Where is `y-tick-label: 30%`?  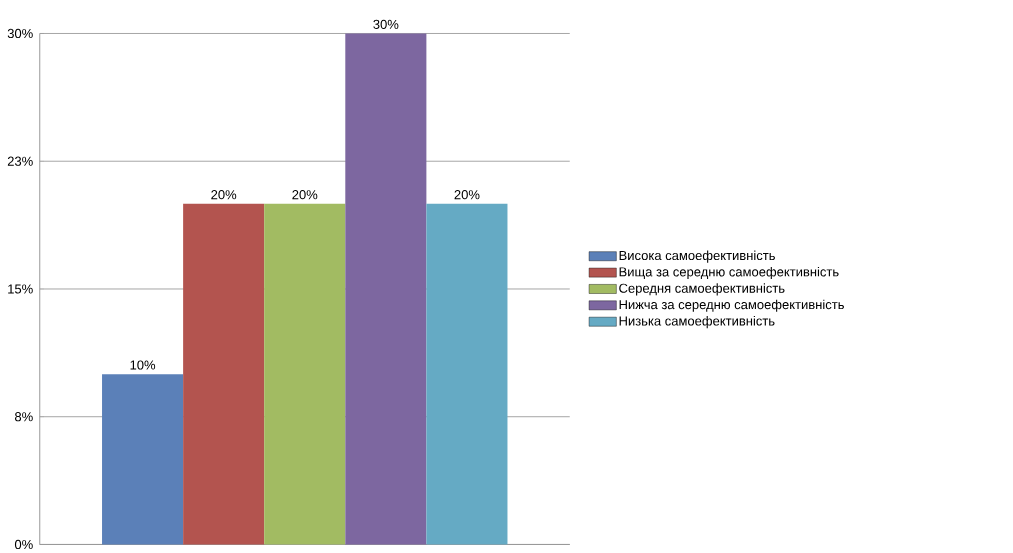
y-tick-label: 30% is located at coordinates (20, 33).